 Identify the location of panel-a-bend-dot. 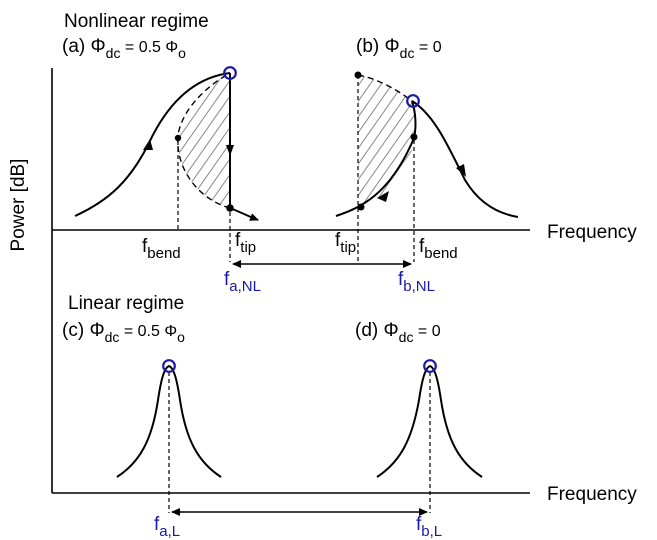
(178, 138).